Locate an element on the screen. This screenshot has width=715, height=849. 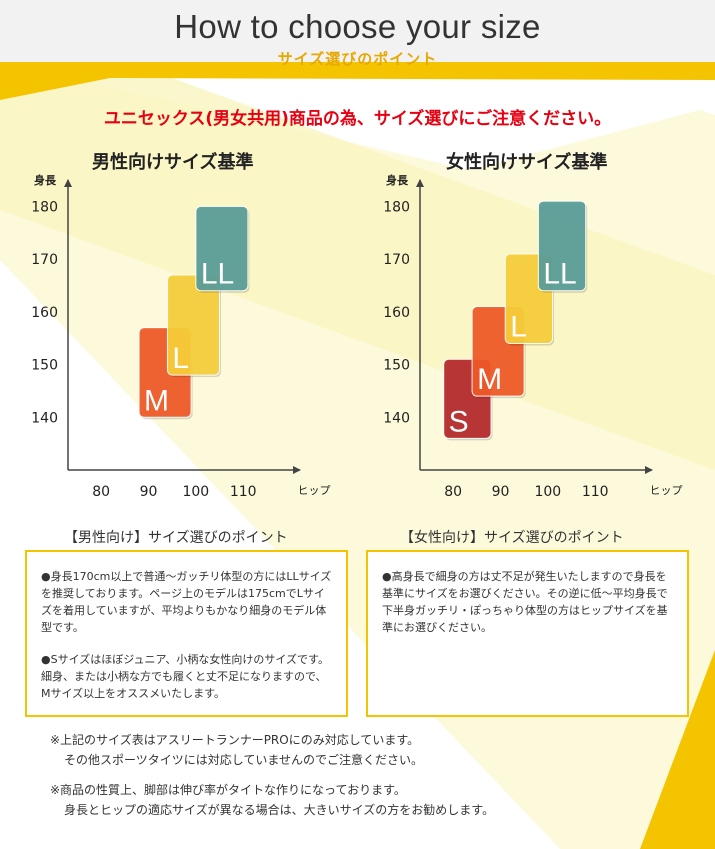
unisex-notice: ユニセックス(男女共用)商品の為、サイズ選びにご注意ください。 is located at coordinates (357, 119).